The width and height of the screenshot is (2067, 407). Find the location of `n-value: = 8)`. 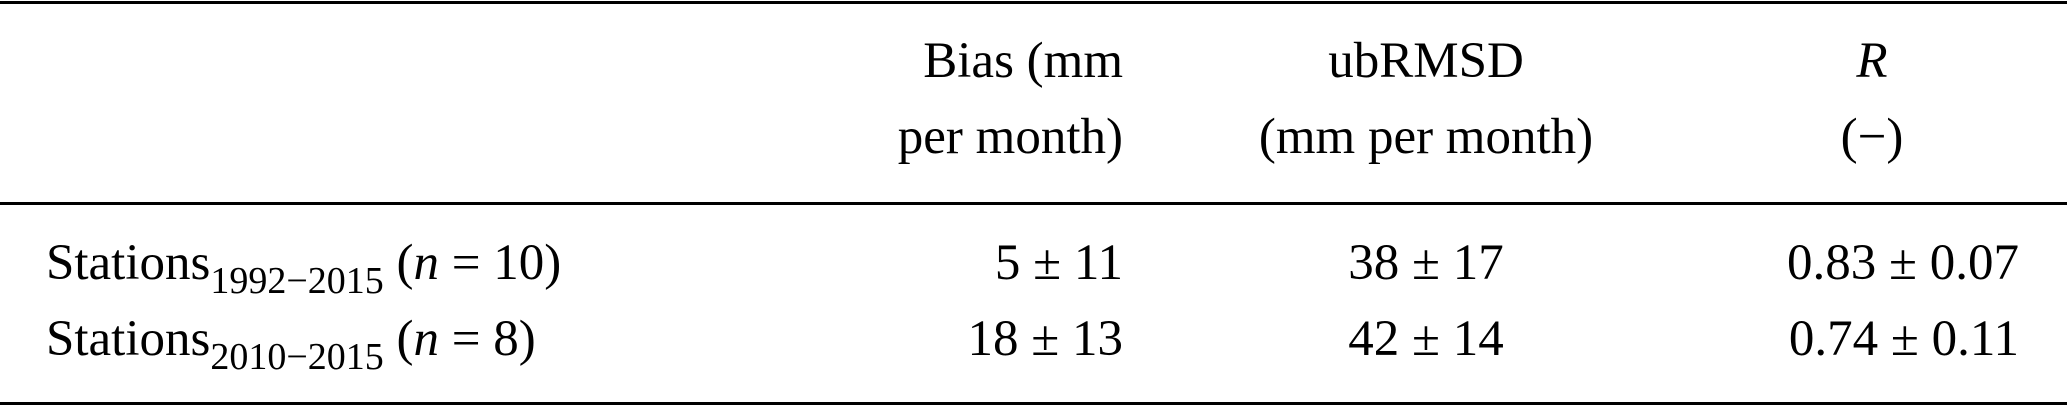

n-value: = 8) is located at coordinates (487, 339).